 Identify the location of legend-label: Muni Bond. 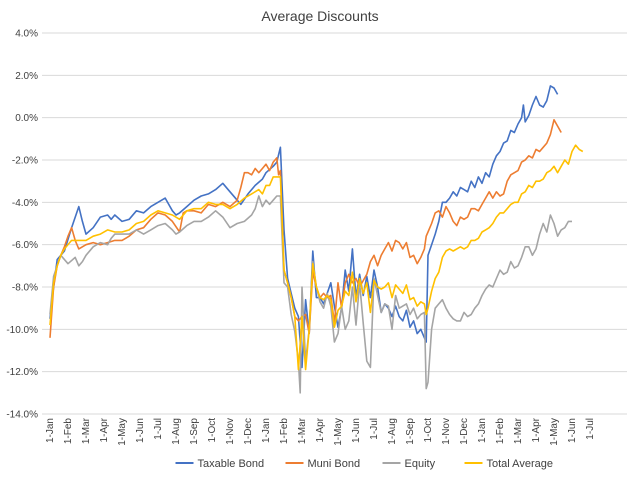
(334, 464).